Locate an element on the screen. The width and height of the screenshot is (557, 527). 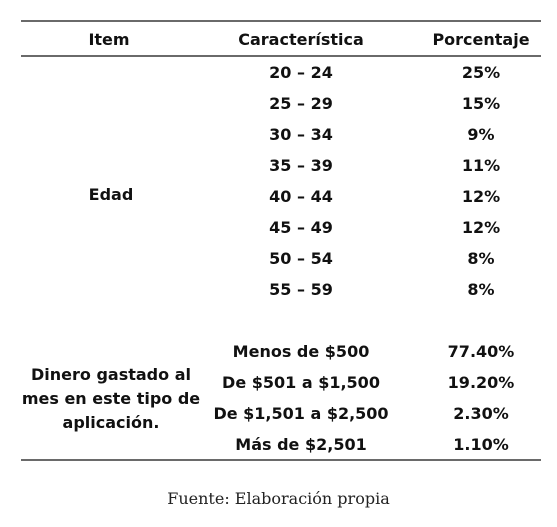
table-cell-caracteristica: Más de $2,501 is located at coordinates (301, 444).